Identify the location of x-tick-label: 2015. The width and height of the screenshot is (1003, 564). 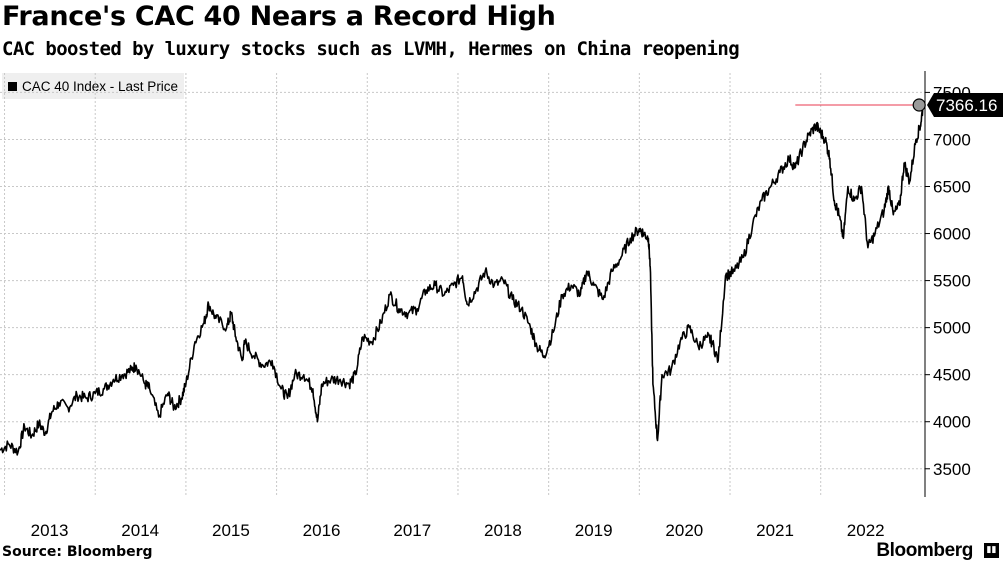
(231, 530).